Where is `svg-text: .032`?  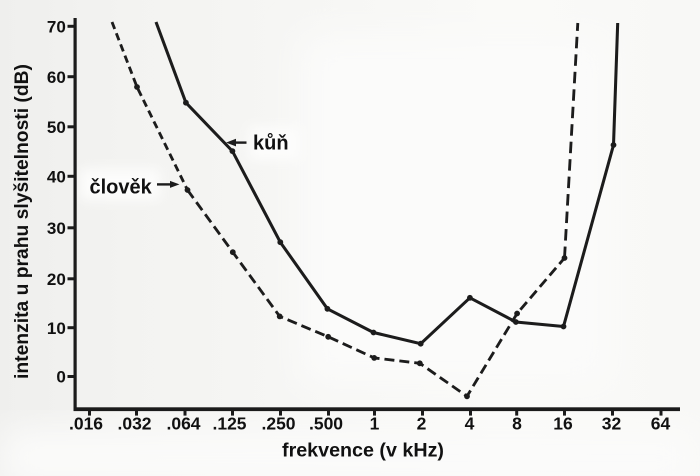 svg-text: .032 is located at coordinates (134, 424).